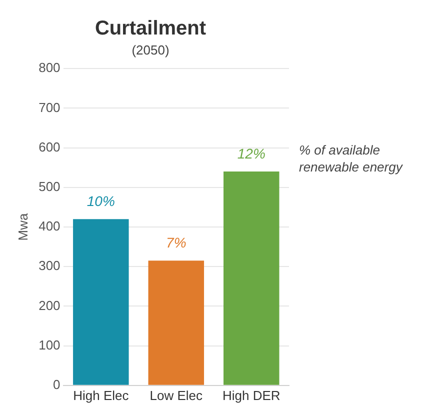 The image size is (422, 419). I want to click on y-tick-label: 600, so click(49, 146).